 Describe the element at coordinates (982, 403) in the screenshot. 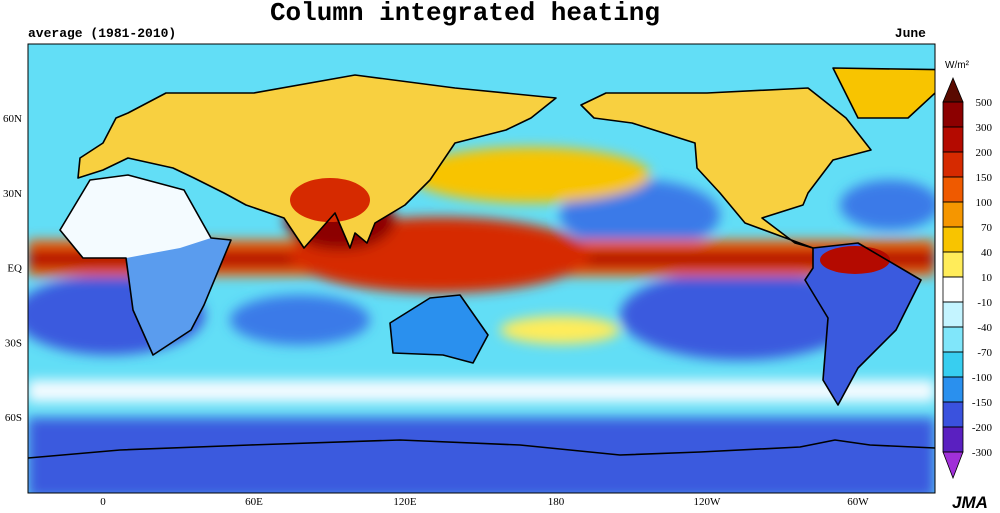

I see `colorbar-label: -150` at that location.